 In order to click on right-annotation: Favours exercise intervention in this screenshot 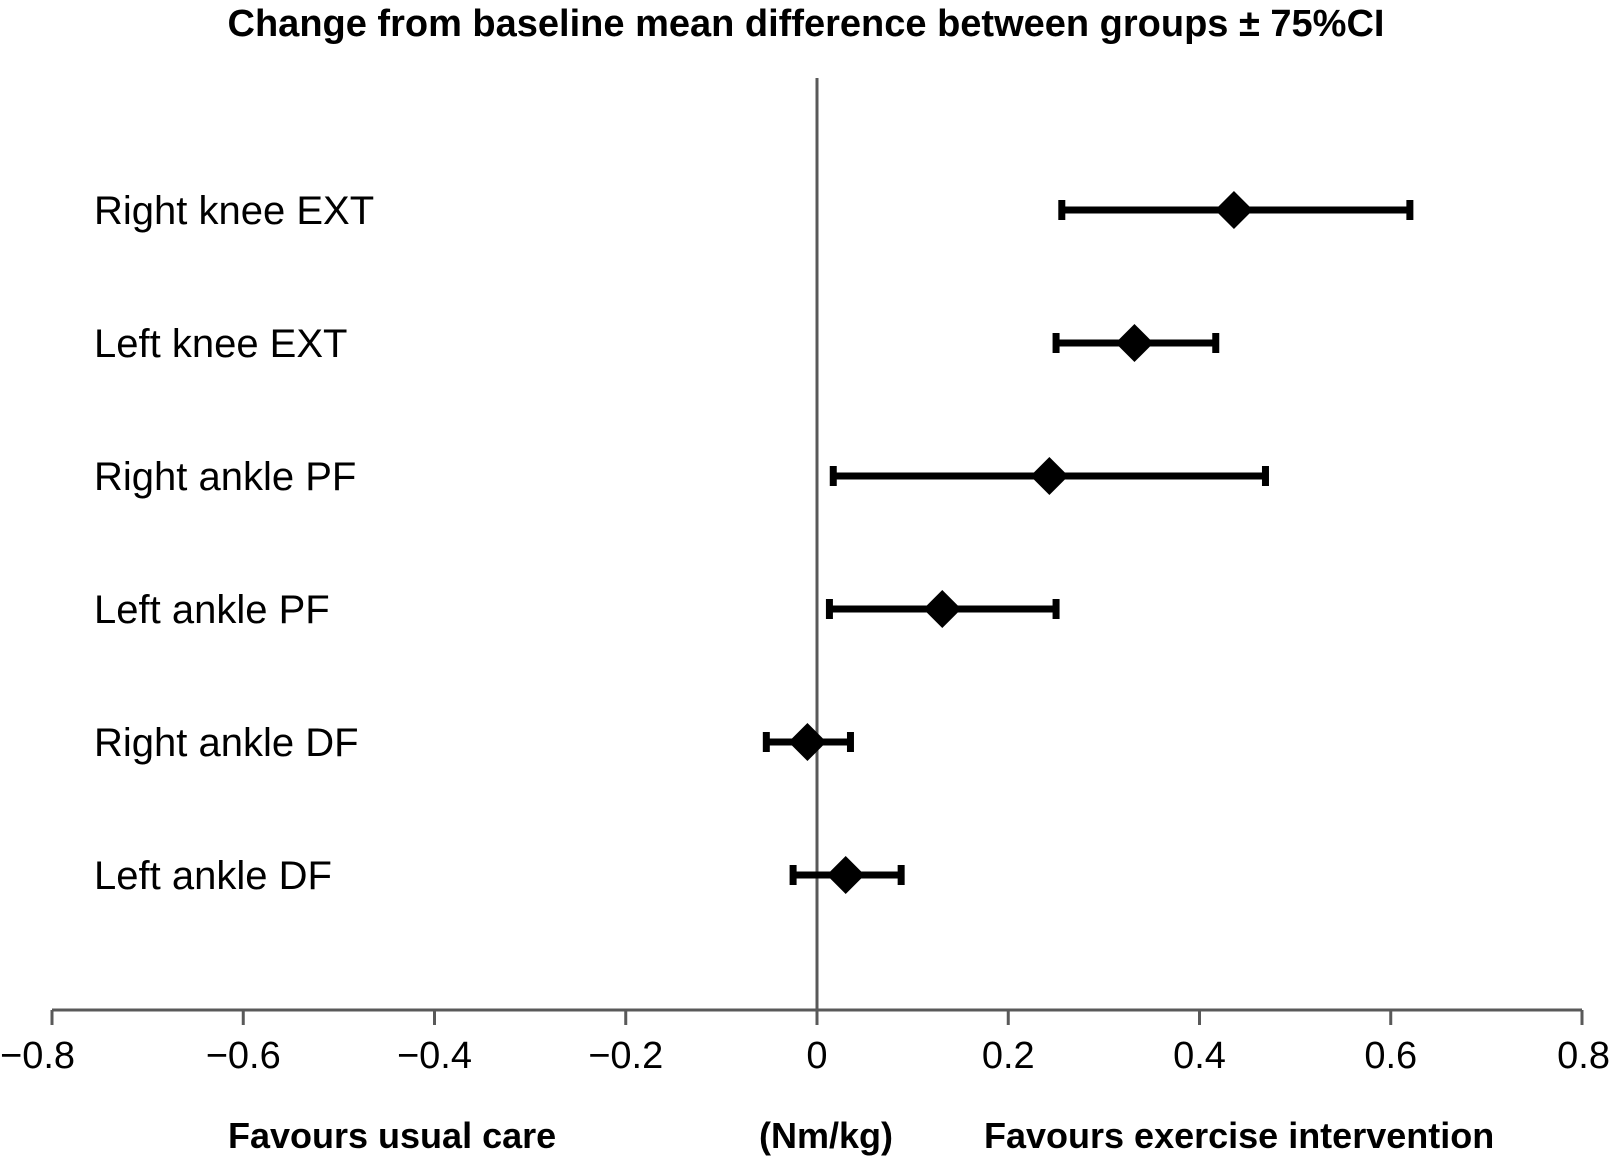, I will do `click(1239, 1135)`.